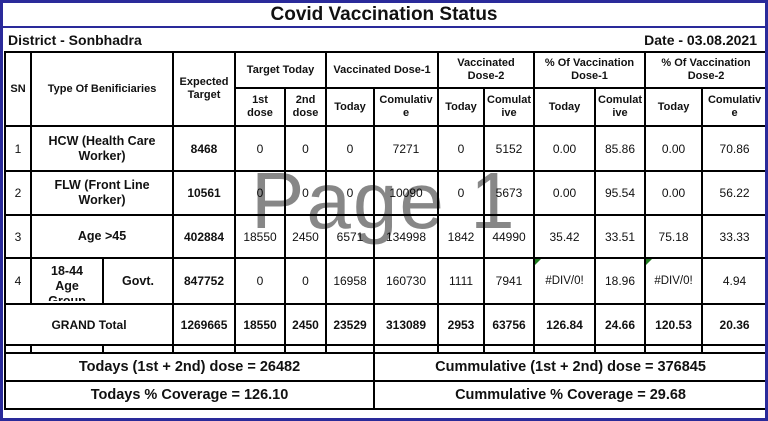  I want to click on cell-pd1-cum: 85.86, so click(620, 148).